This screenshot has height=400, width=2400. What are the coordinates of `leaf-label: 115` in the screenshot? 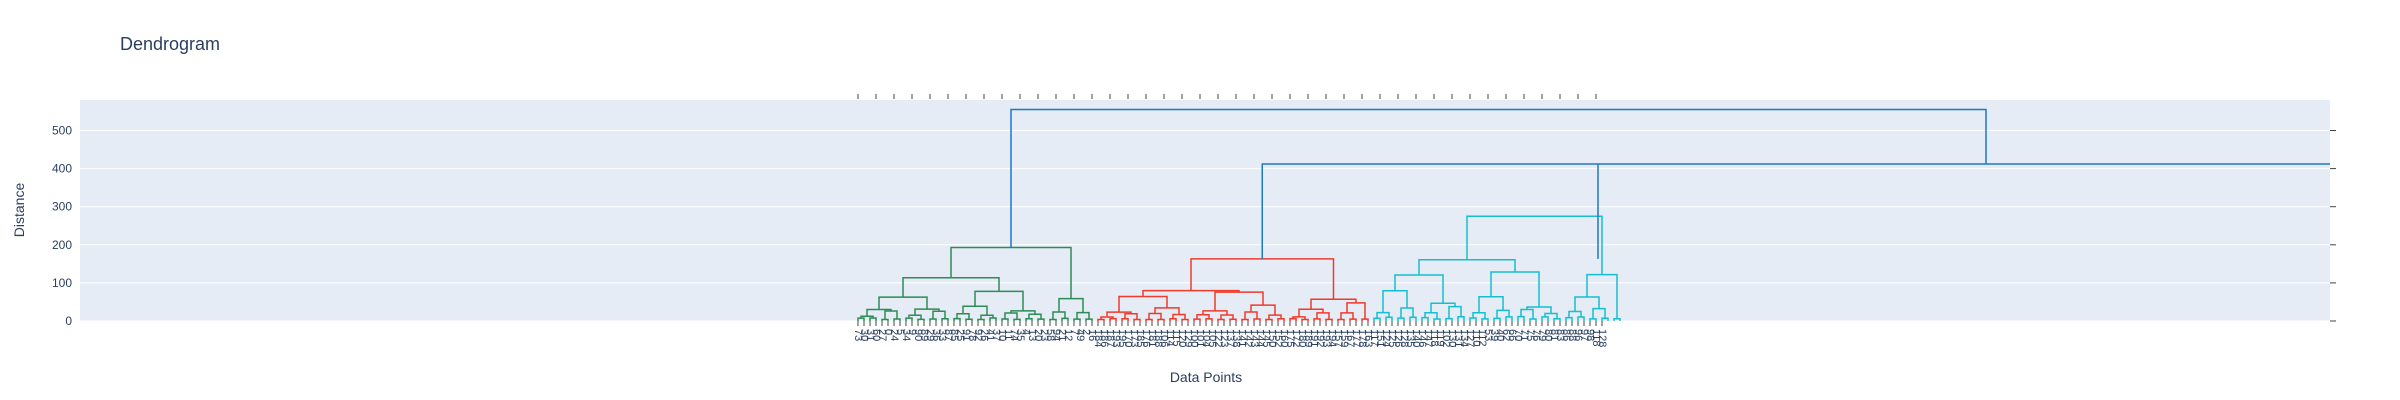 It's located at (1176, 338).